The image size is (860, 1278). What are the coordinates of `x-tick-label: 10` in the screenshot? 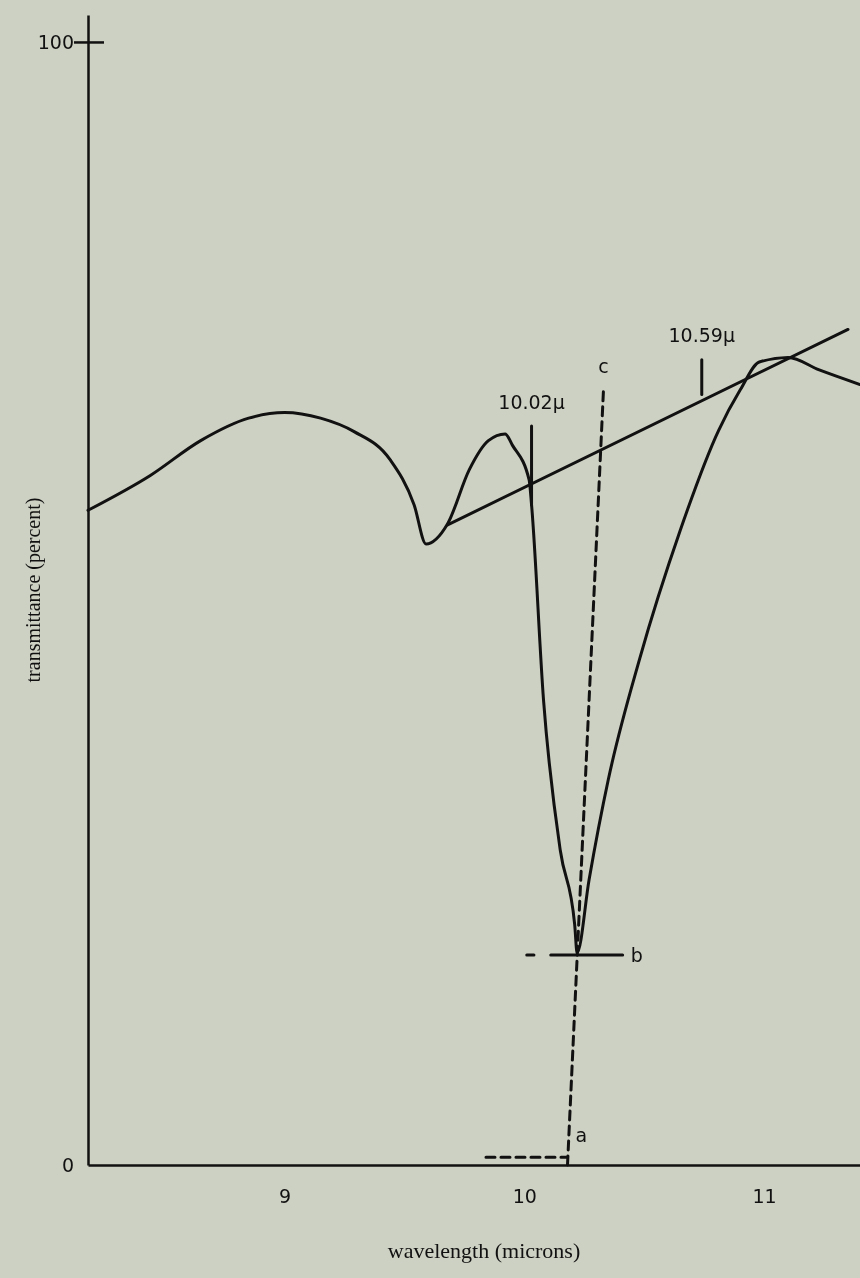 It's located at (524, 1196).